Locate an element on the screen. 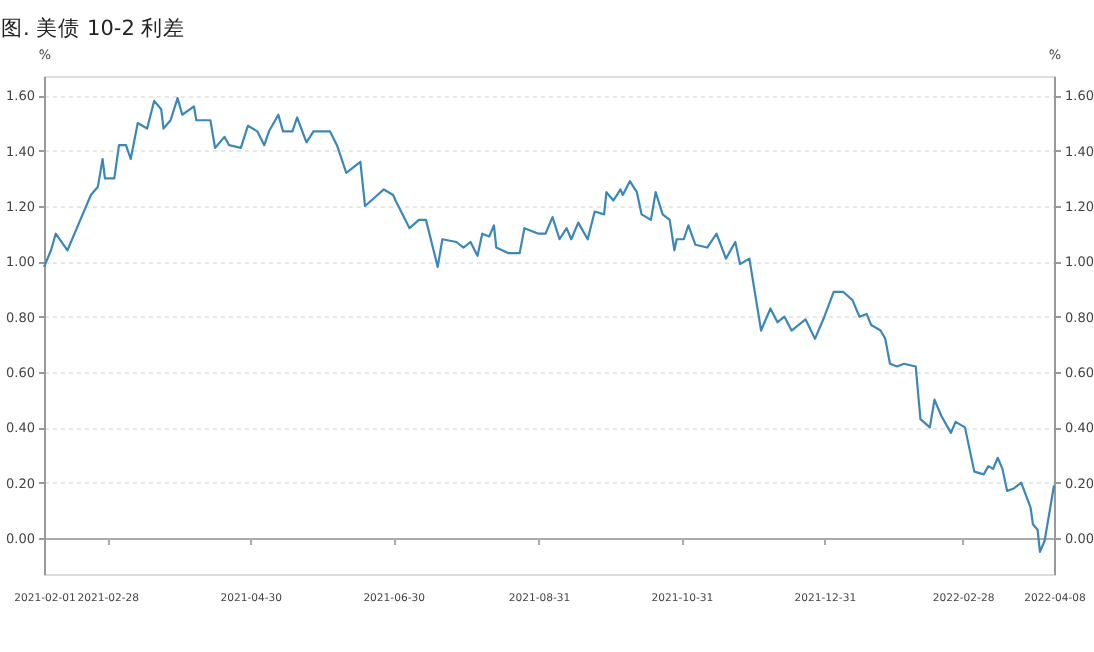 This screenshot has height=652, width=1094. chart-title: 图. 美债 10-2 利差 is located at coordinates (93, 28).